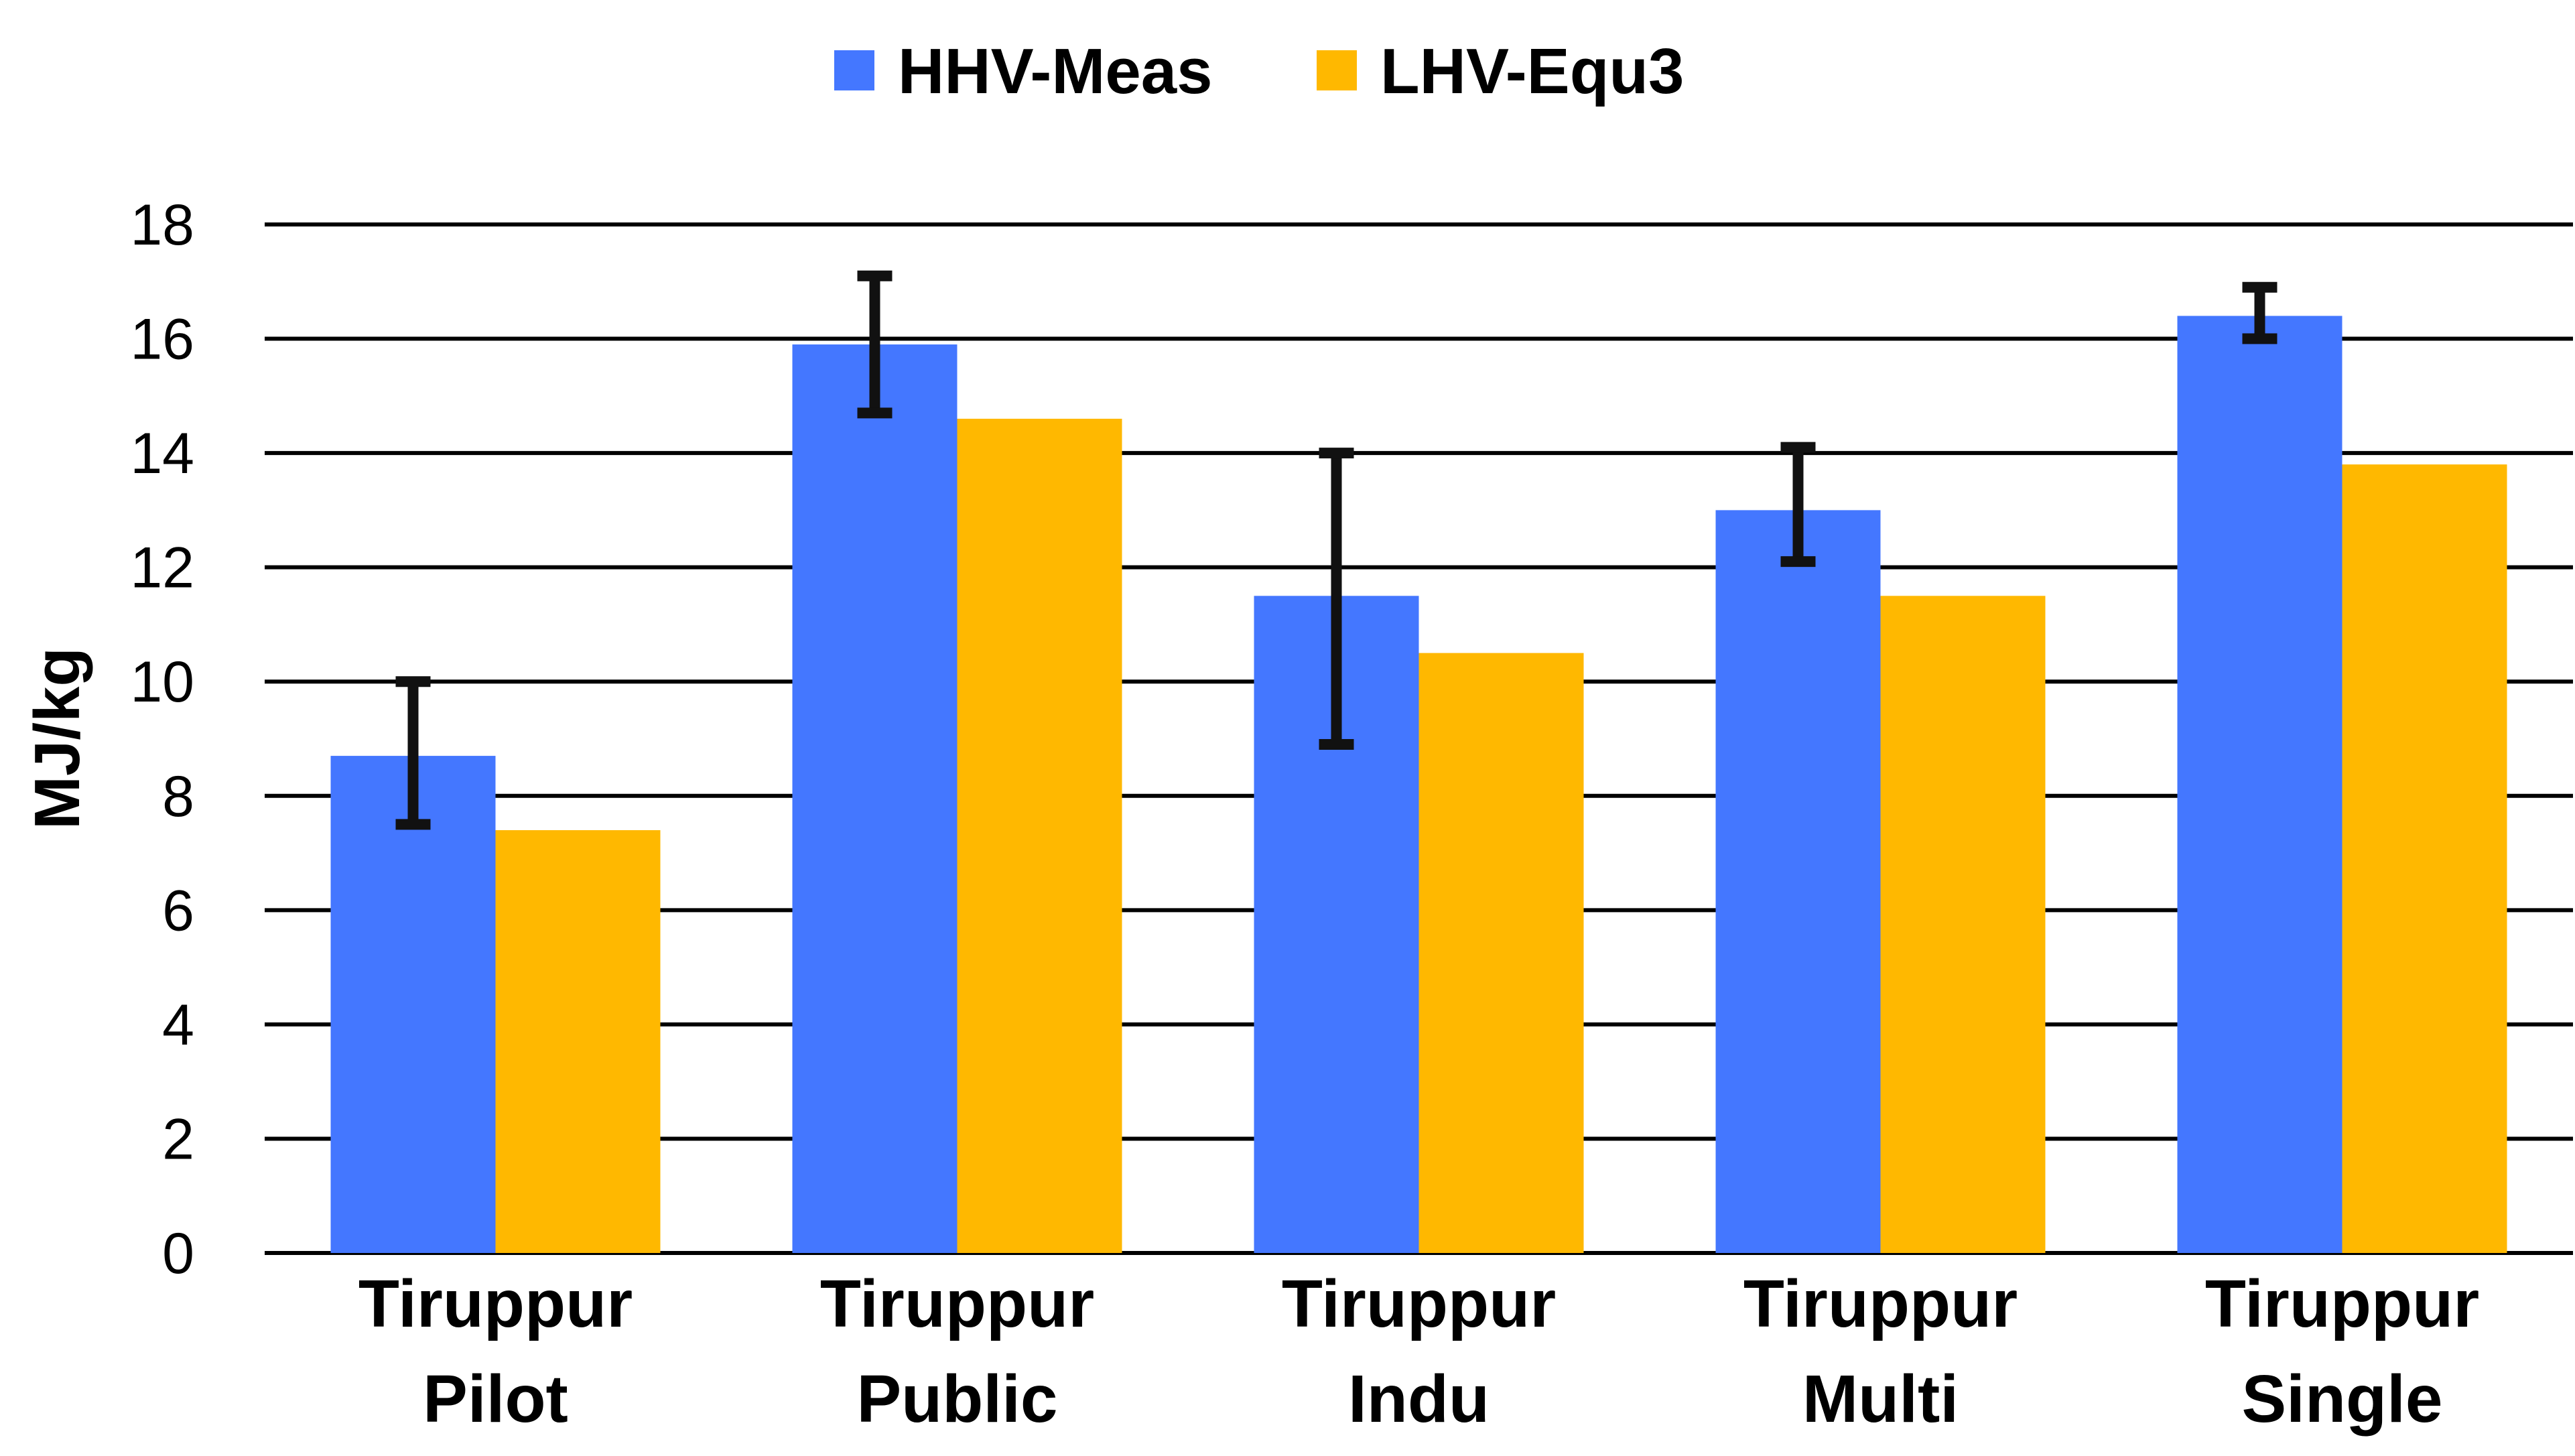 The width and height of the screenshot is (2575, 1456). Describe the element at coordinates (178, 1025) in the screenshot. I see `y-tick-label: 4` at that location.